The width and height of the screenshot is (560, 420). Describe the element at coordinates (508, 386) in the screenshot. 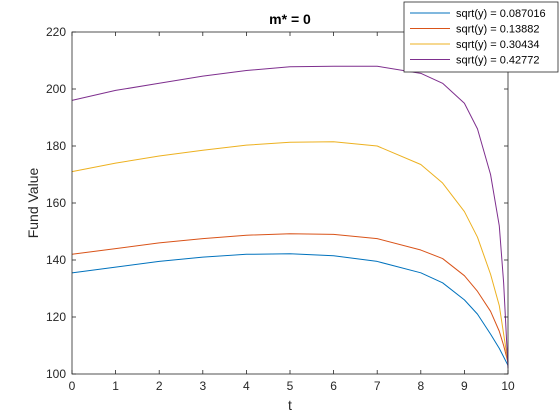

I see `x-tick-label: 10` at that location.